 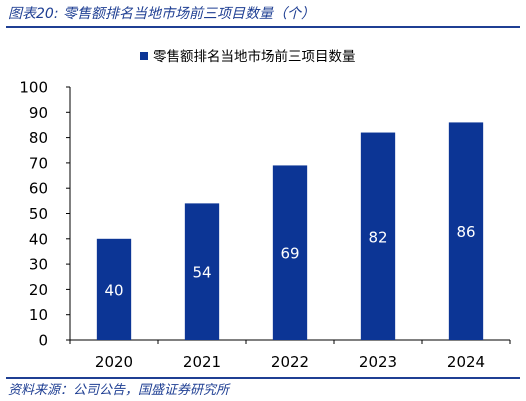 What do you see at coordinates (38, 163) in the screenshot?
I see `y-tick-label: 70` at bounding box center [38, 163].